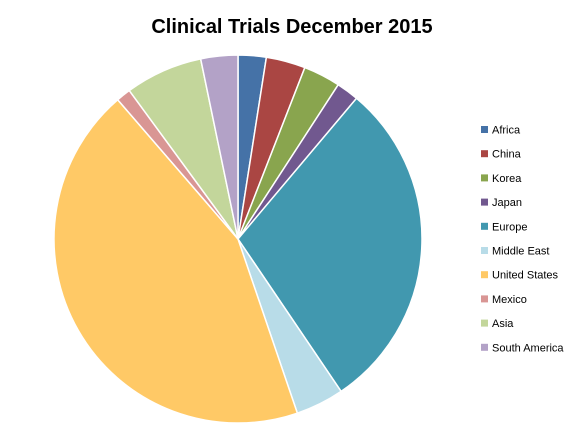  I want to click on legend-label-mexico: Mexico, so click(509, 300).